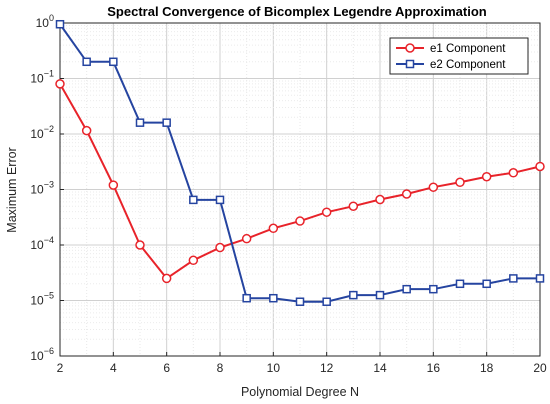  I want to click on x-tick-label: 12, so click(327, 368).